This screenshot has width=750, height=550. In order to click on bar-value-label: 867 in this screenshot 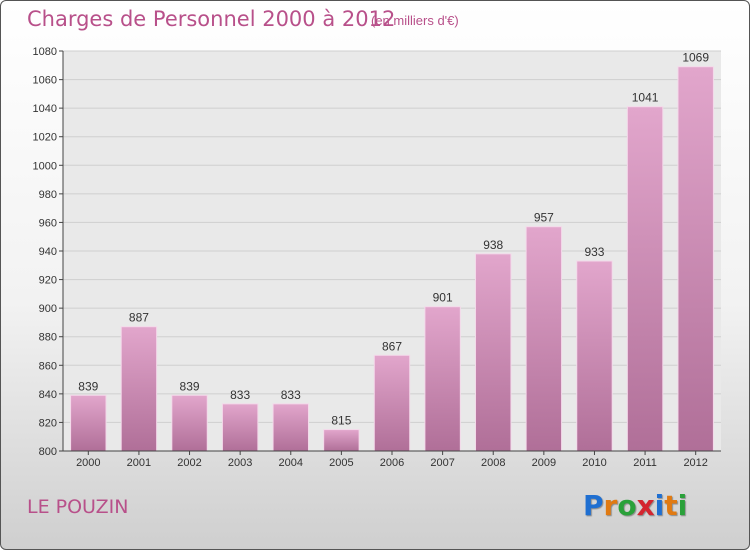, I will do `click(392, 346)`.